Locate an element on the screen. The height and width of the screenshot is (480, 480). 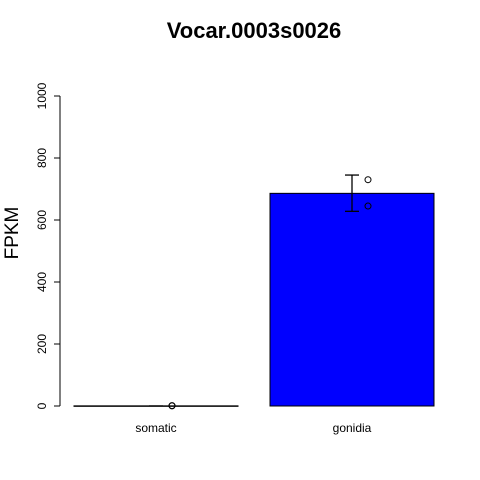
x-tick-label: somatic is located at coordinates (155, 428).